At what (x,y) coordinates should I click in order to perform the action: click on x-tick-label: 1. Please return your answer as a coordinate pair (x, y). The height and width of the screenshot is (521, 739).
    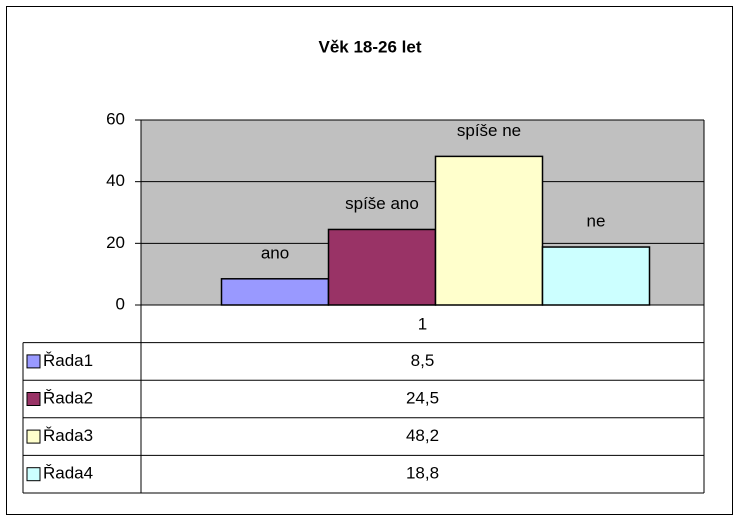
    Looking at the image, I should click on (422, 323).